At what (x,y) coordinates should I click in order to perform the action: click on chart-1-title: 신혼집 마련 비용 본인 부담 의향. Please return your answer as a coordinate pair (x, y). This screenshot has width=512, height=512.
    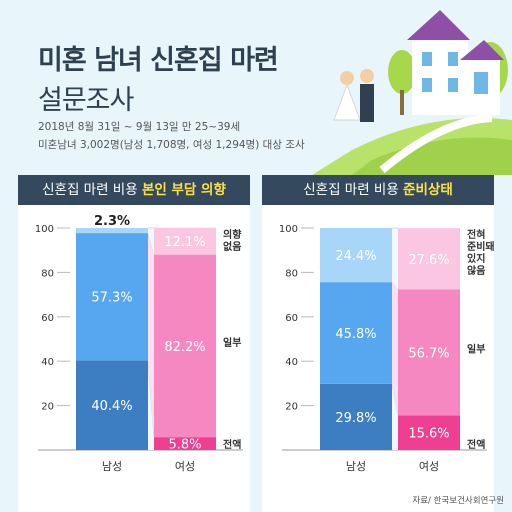
    Looking at the image, I should click on (134, 190).